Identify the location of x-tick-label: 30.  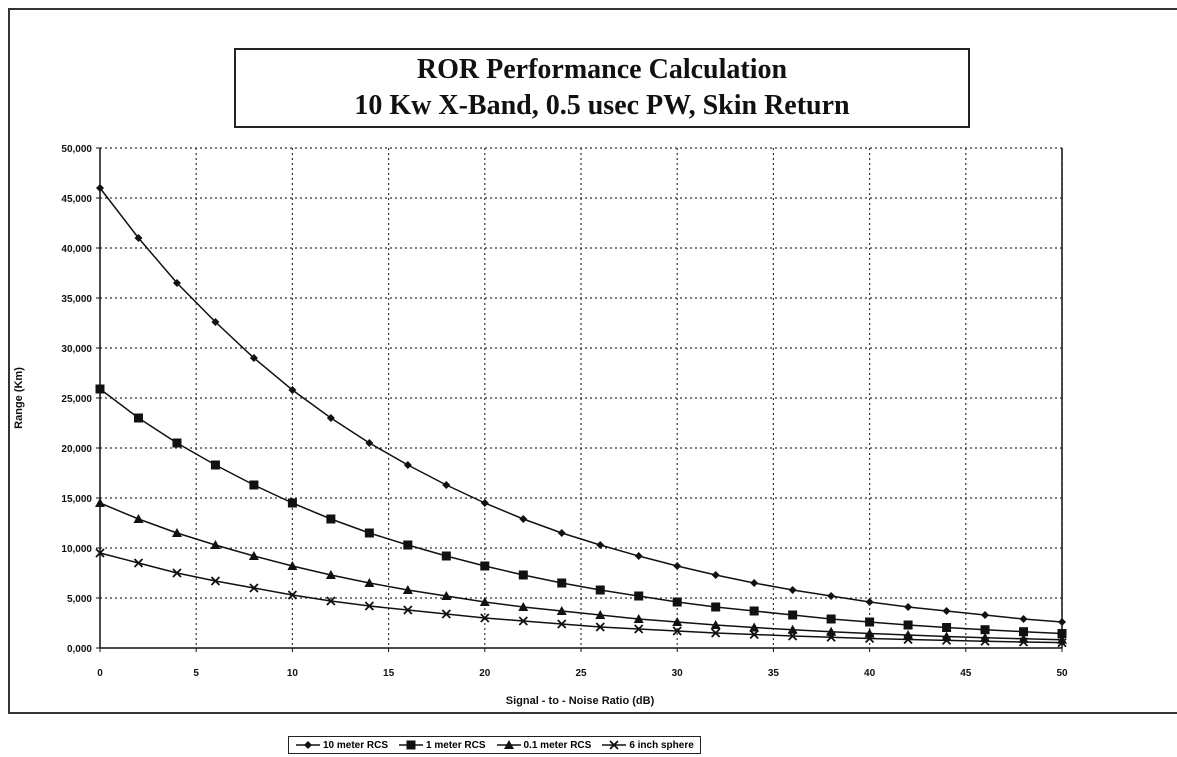
(678, 673).